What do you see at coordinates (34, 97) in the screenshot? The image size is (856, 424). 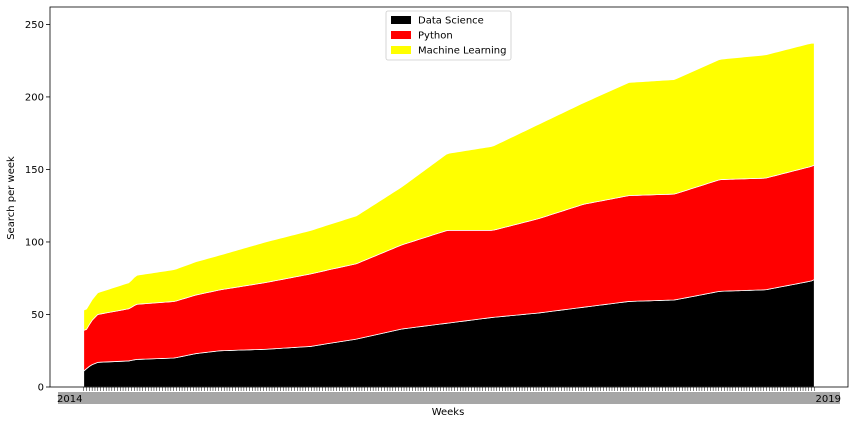 I see `y-tick-label: 200` at bounding box center [34, 97].